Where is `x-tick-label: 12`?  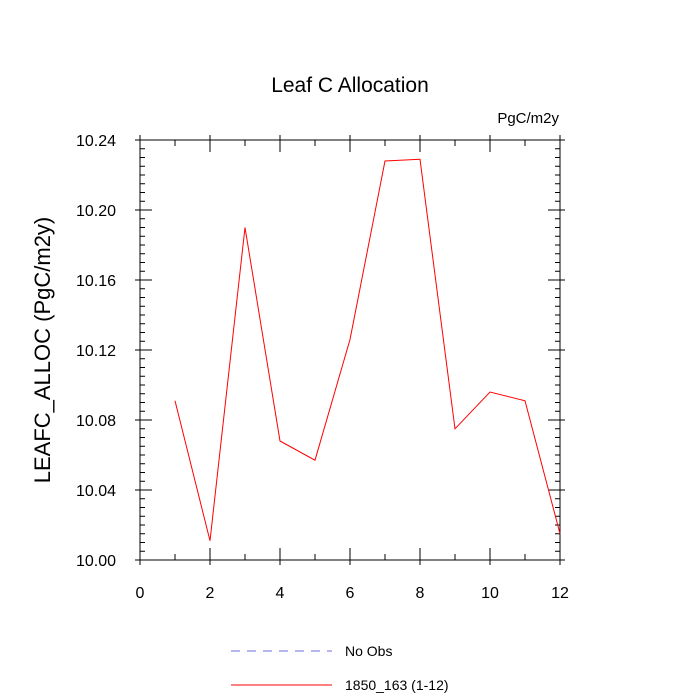 x-tick-label: 12 is located at coordinates (560, 593).